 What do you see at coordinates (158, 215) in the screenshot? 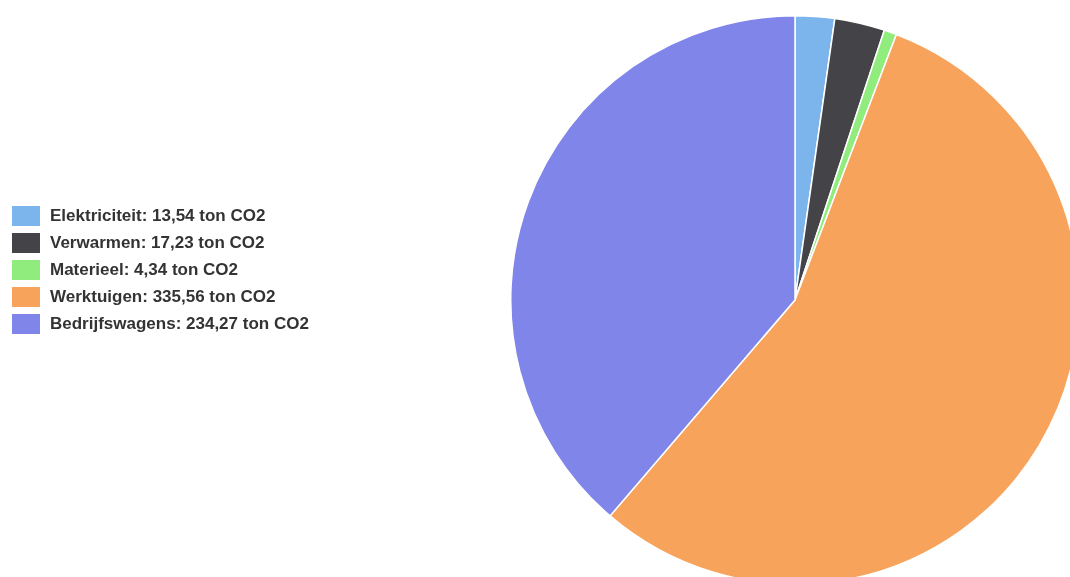
I see `legend-label: Elektriciteit: 13,54 ton CO2` at bounding box center [158, 215].